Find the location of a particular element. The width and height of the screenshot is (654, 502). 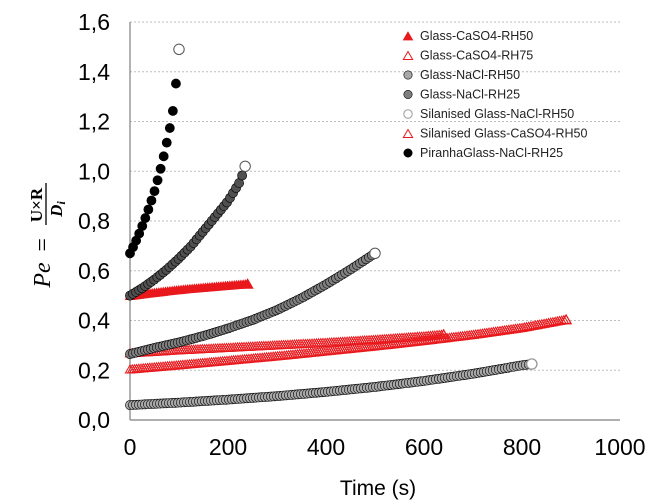

y-tick-label: 0,8 is located at coordinates (94, 221).